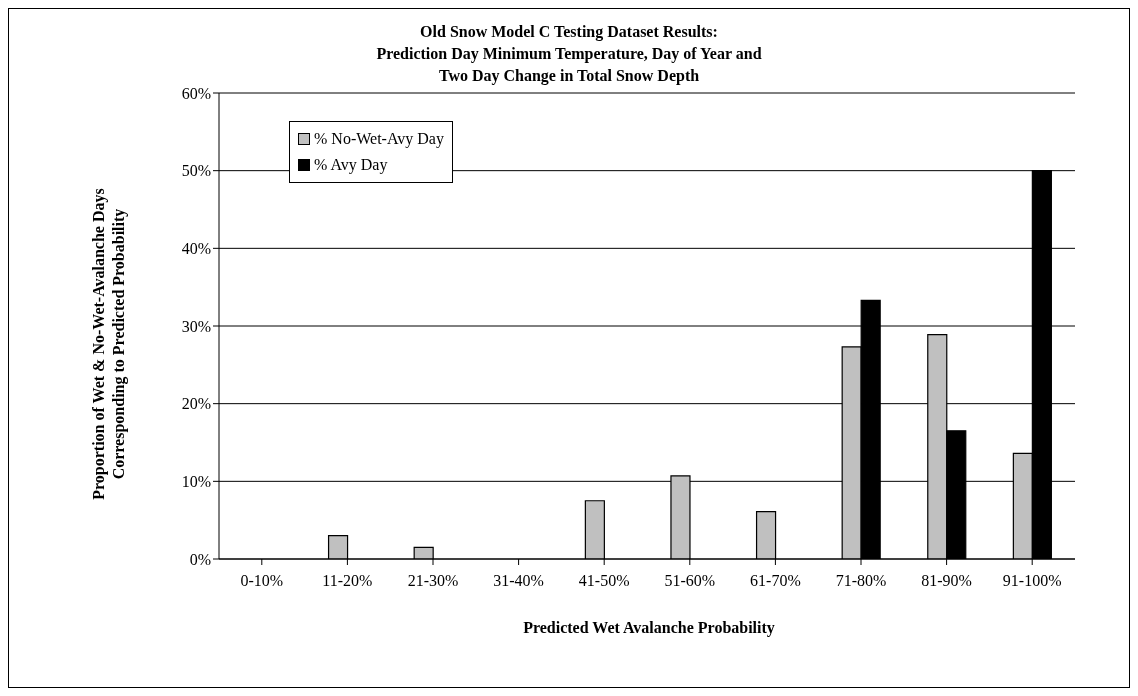 This screenshot has height=696, width=1138. Describe the element at coordinates (433, 581) in the screenshot. I see `x-tick-label: 21-30%` at that location.